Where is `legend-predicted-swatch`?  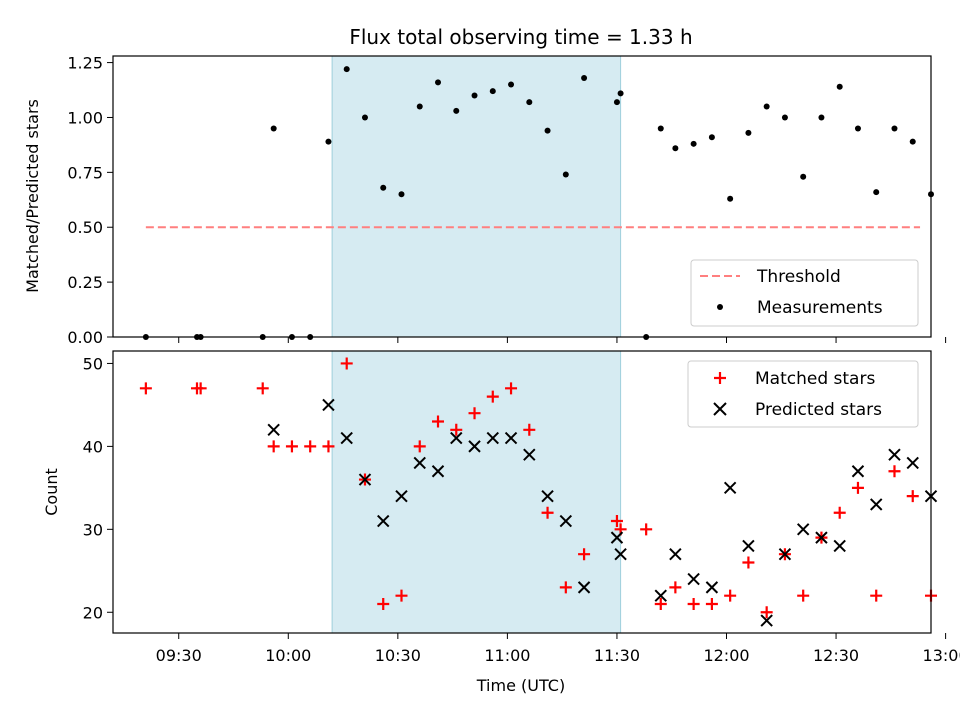 legend-predicted-swatch is located at coordinates (720, 409).